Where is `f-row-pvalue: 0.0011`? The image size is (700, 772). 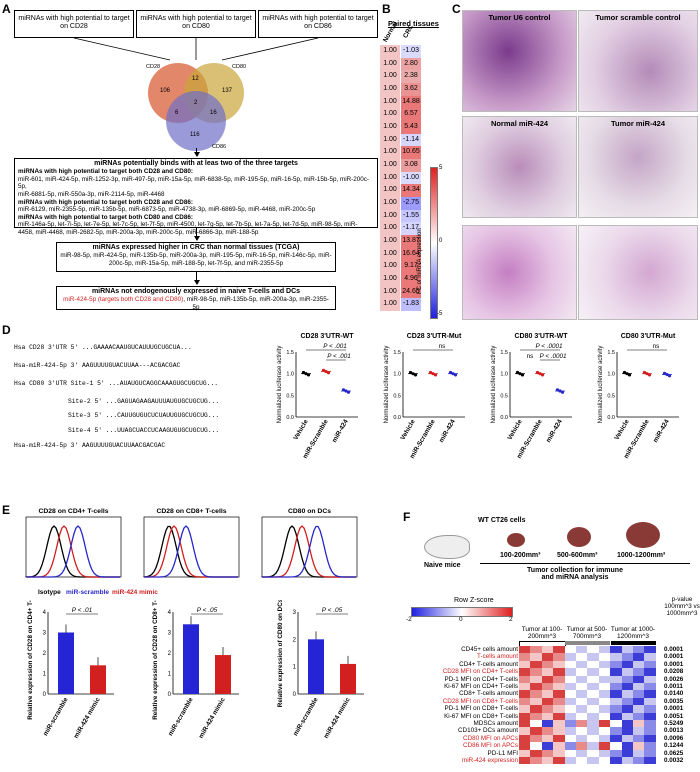
f-row-pvalue: 0.0011 is located at coordinates (673, 686).